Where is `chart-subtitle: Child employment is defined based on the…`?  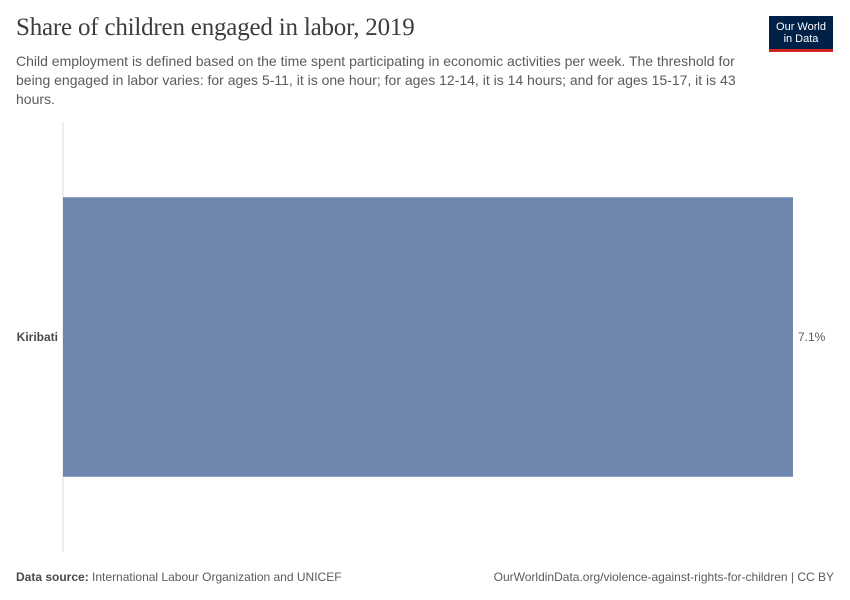
chart-subtitle: Child employment is defined based on the… is located at coordinates (376, 80).